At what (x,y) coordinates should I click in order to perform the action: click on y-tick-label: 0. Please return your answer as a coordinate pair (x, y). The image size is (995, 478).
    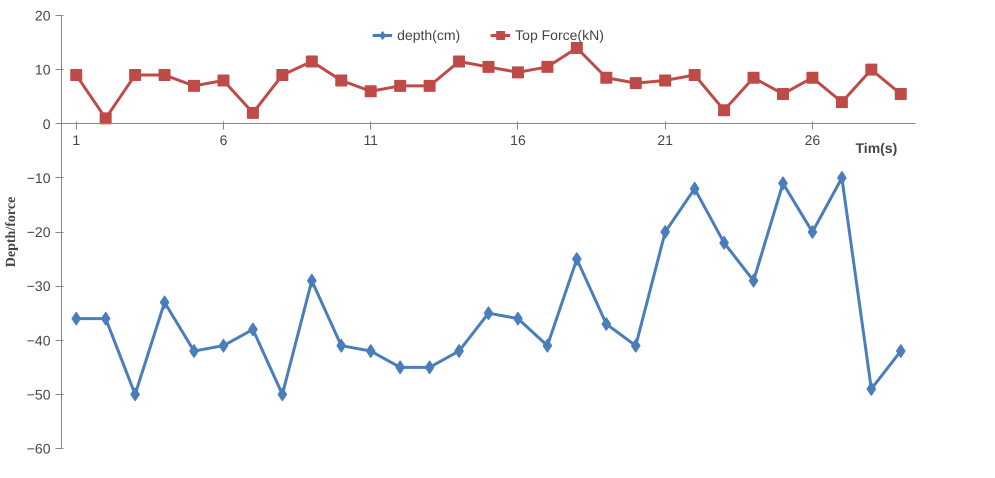
    Looking at the image, I should click on (46, 124).